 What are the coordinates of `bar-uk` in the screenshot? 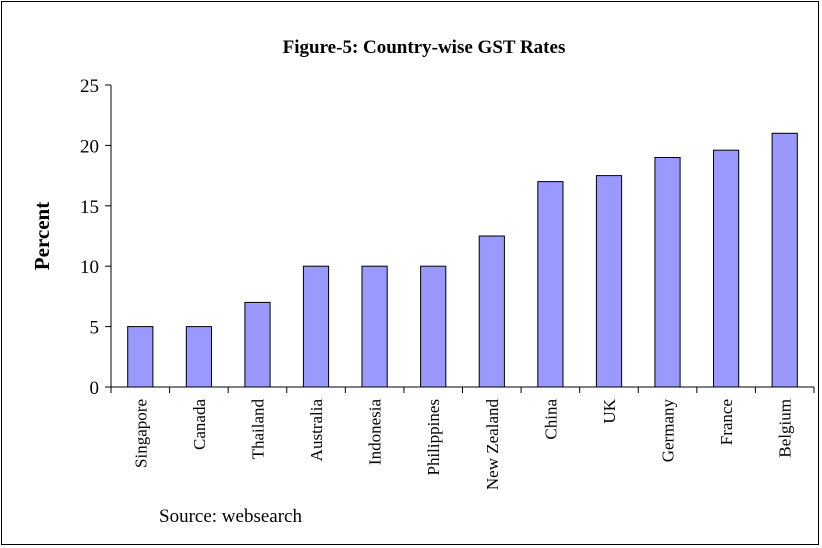 It's located at (609, 281).